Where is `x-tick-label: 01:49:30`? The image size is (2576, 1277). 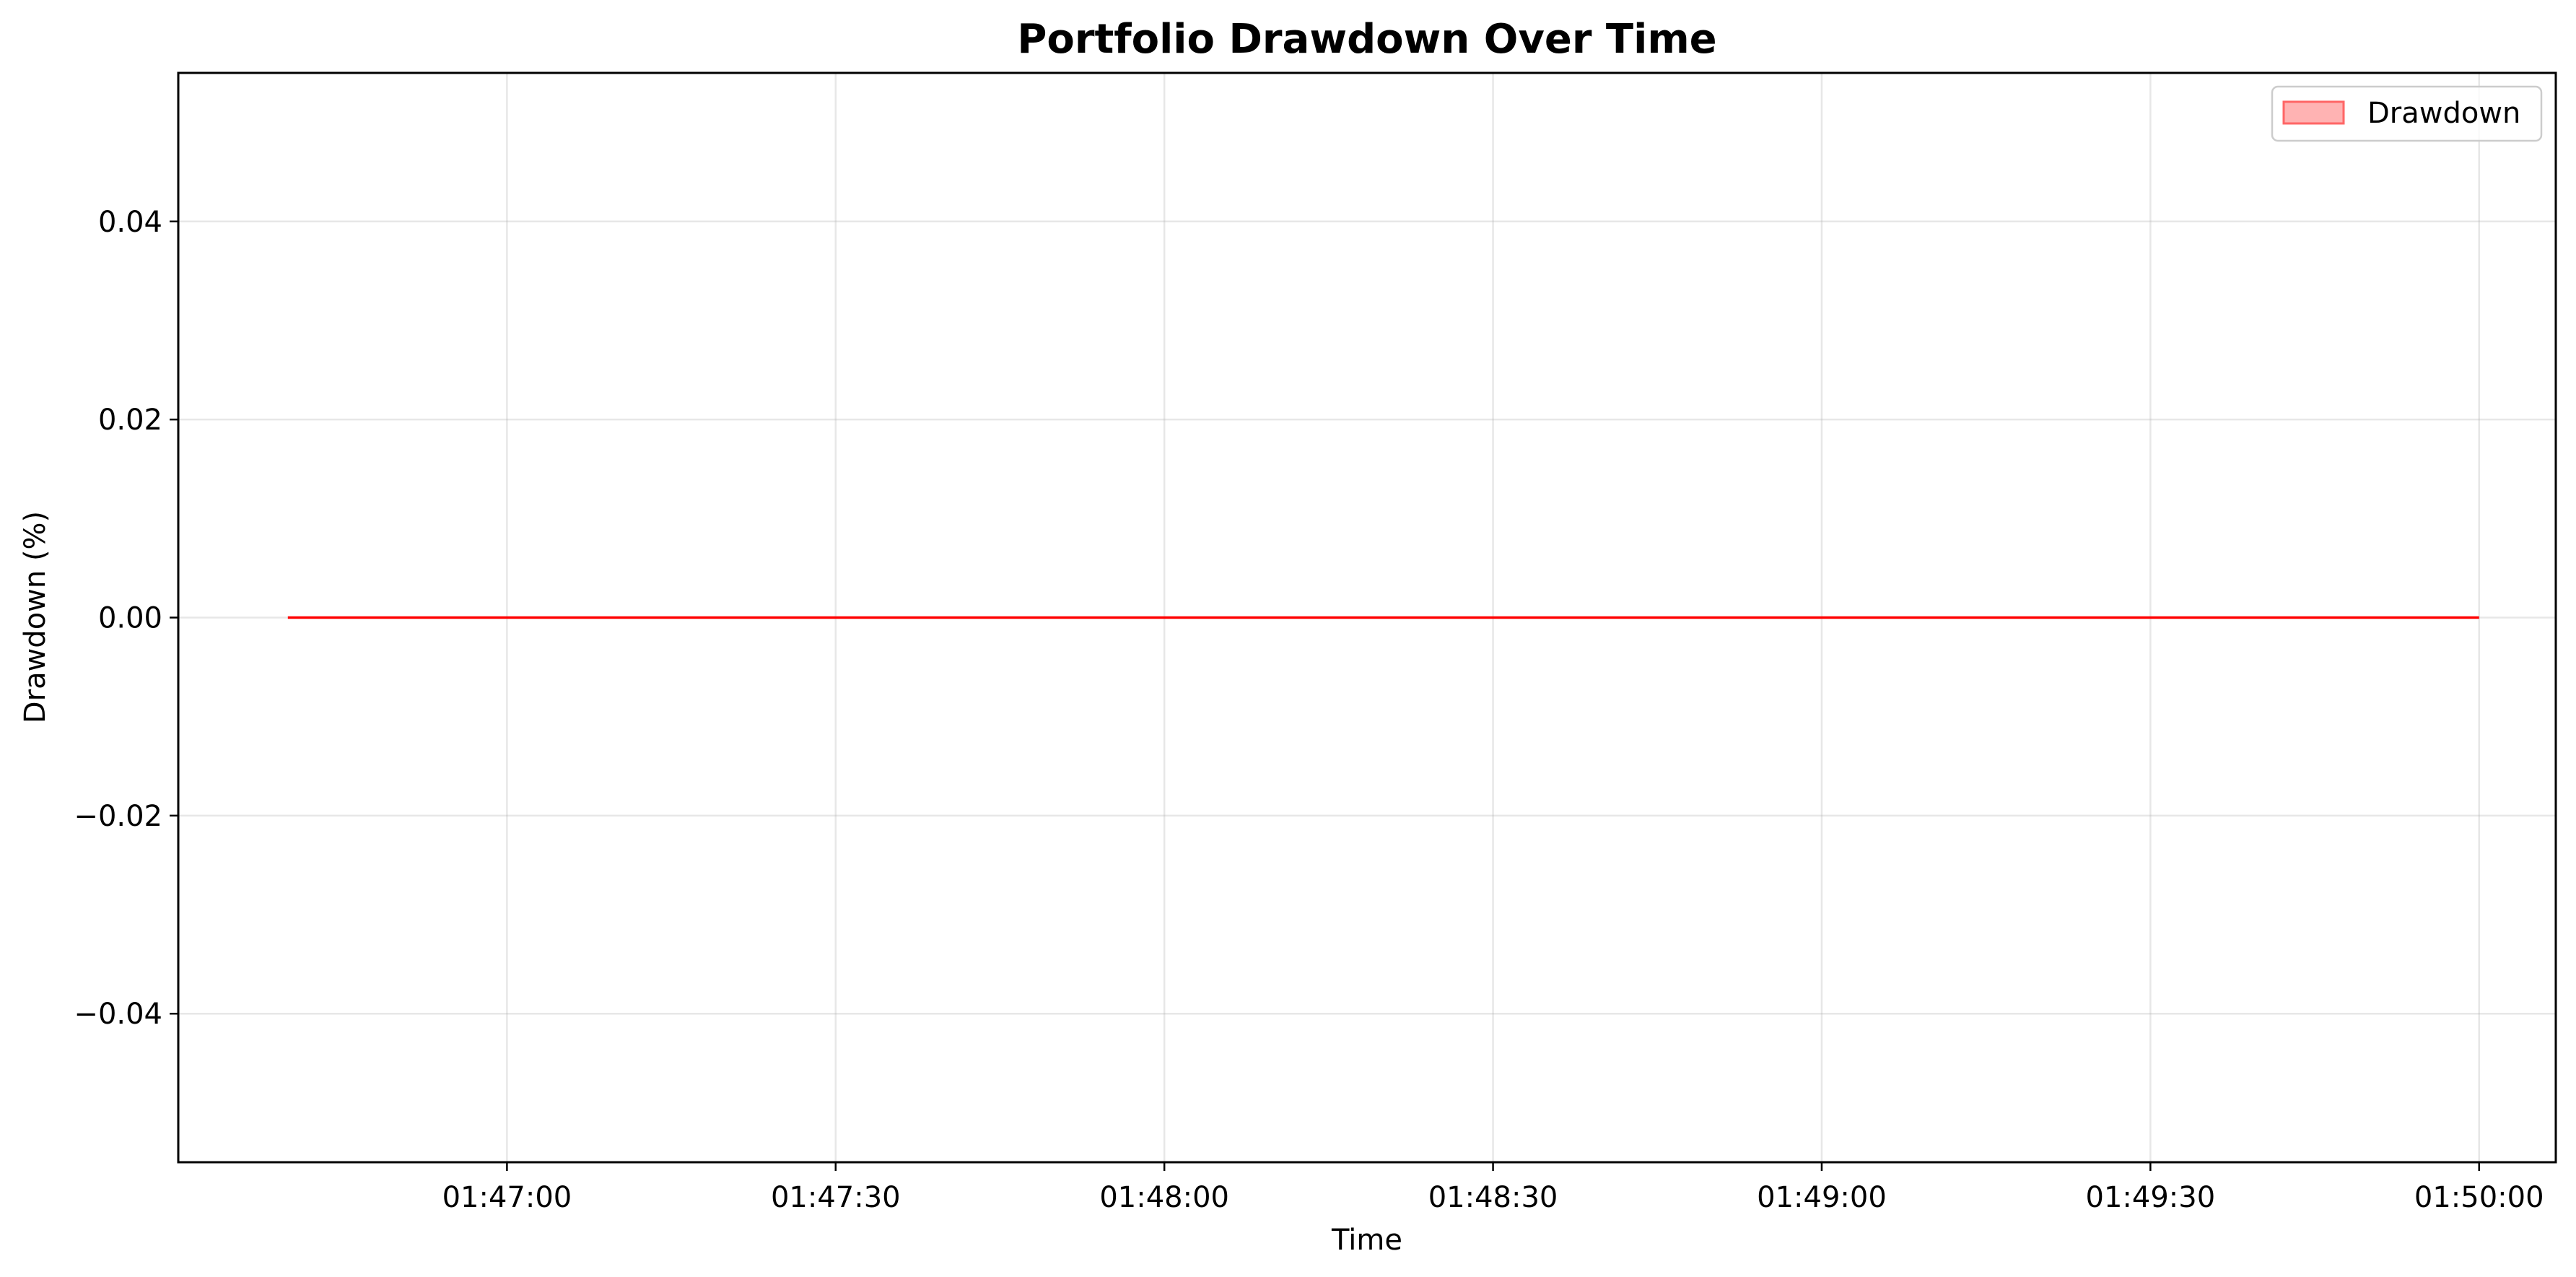 x-tick-label: 01:49:30 is located at coordinates (2151, 1197).